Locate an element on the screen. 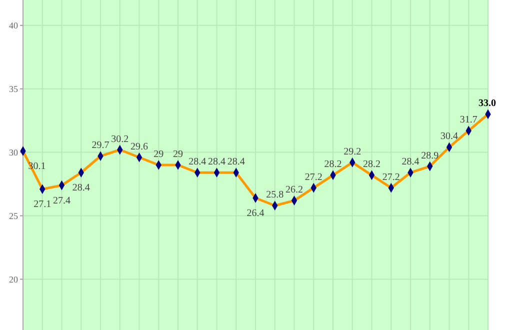 The height and width of the screenshot is (330, 510). data-label: 26.4 is located at coordinates (255, 213).